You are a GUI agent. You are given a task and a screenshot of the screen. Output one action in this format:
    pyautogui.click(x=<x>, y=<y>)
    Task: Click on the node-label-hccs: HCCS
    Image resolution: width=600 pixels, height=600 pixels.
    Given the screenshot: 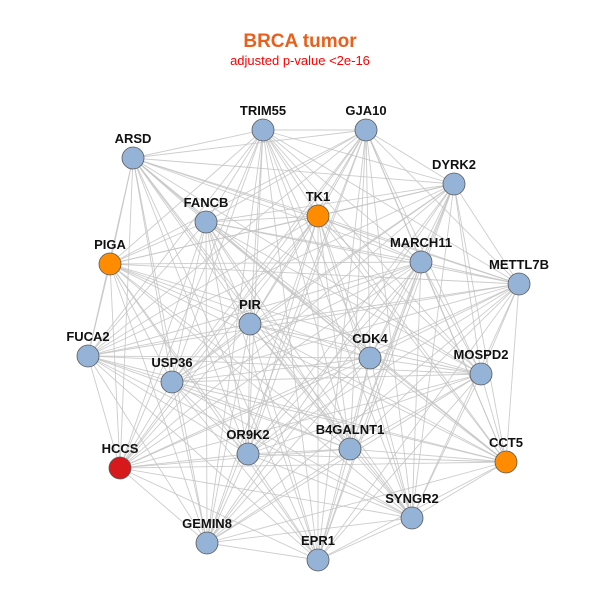 What is the action you would take?
    pyautogui.click(x=120, y=448)
    